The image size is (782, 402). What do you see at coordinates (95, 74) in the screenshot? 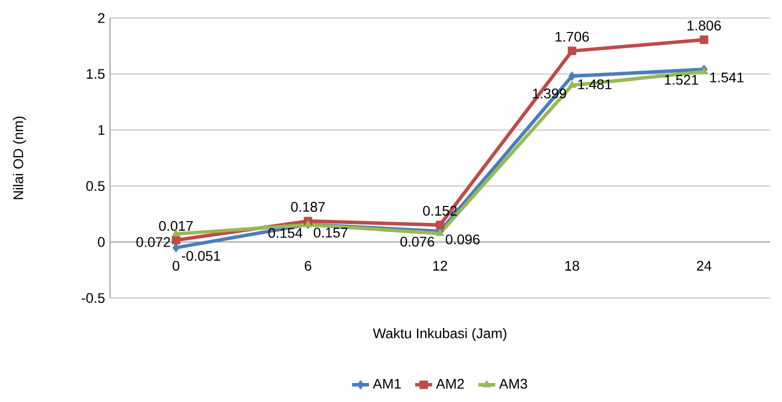
I see `y-tick-label: 1.5` at bounding box center [95, 74].